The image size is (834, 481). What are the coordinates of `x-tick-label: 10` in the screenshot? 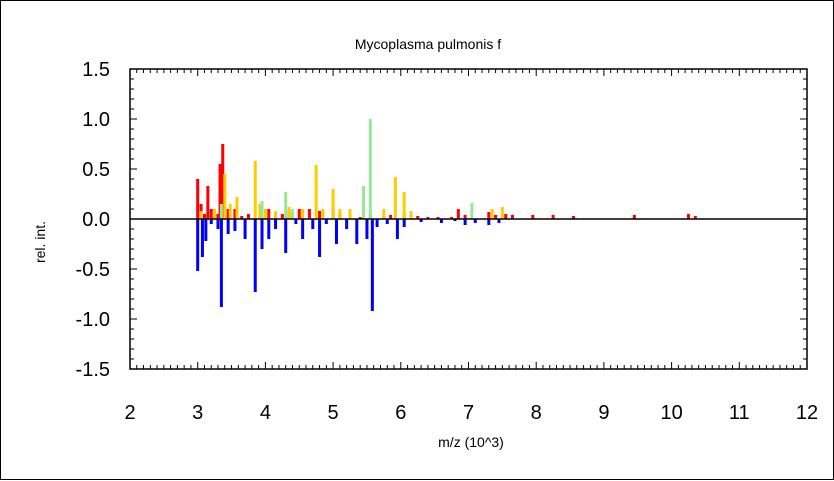 It's located at (671, 413).